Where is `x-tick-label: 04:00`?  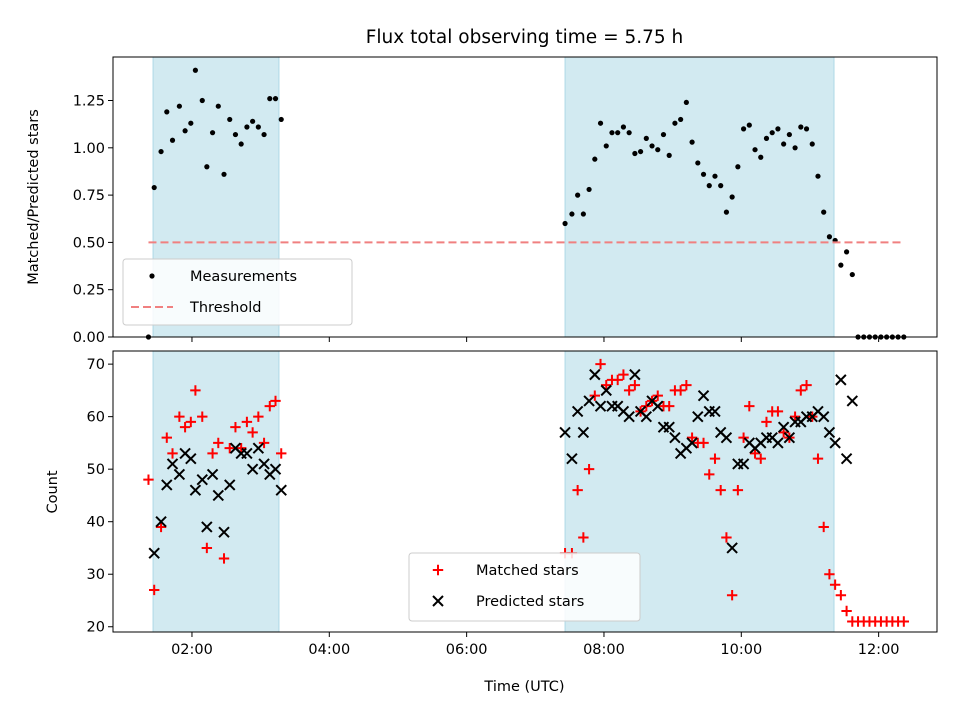 x-tick-label: 04:00 is located at coordinates (329, 650).